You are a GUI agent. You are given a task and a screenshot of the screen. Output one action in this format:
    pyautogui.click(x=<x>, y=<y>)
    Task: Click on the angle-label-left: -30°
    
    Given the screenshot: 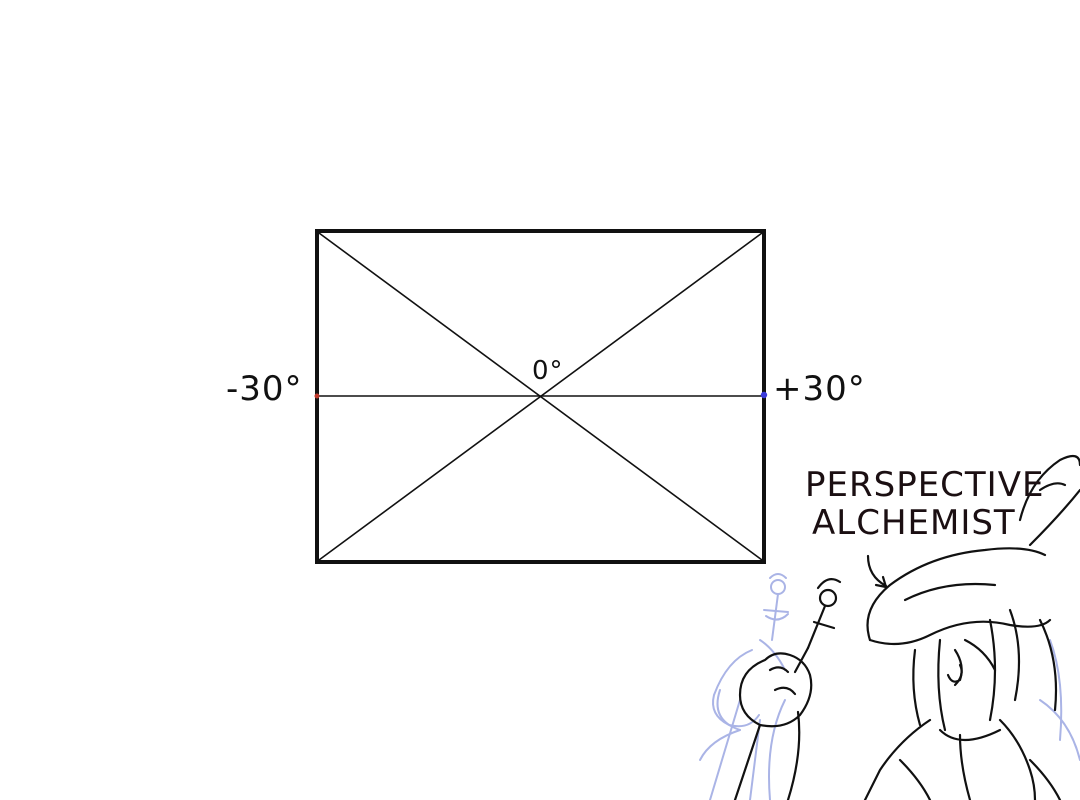 What is the action you would take?
    pyautogui.click(x=264, y=389)
    